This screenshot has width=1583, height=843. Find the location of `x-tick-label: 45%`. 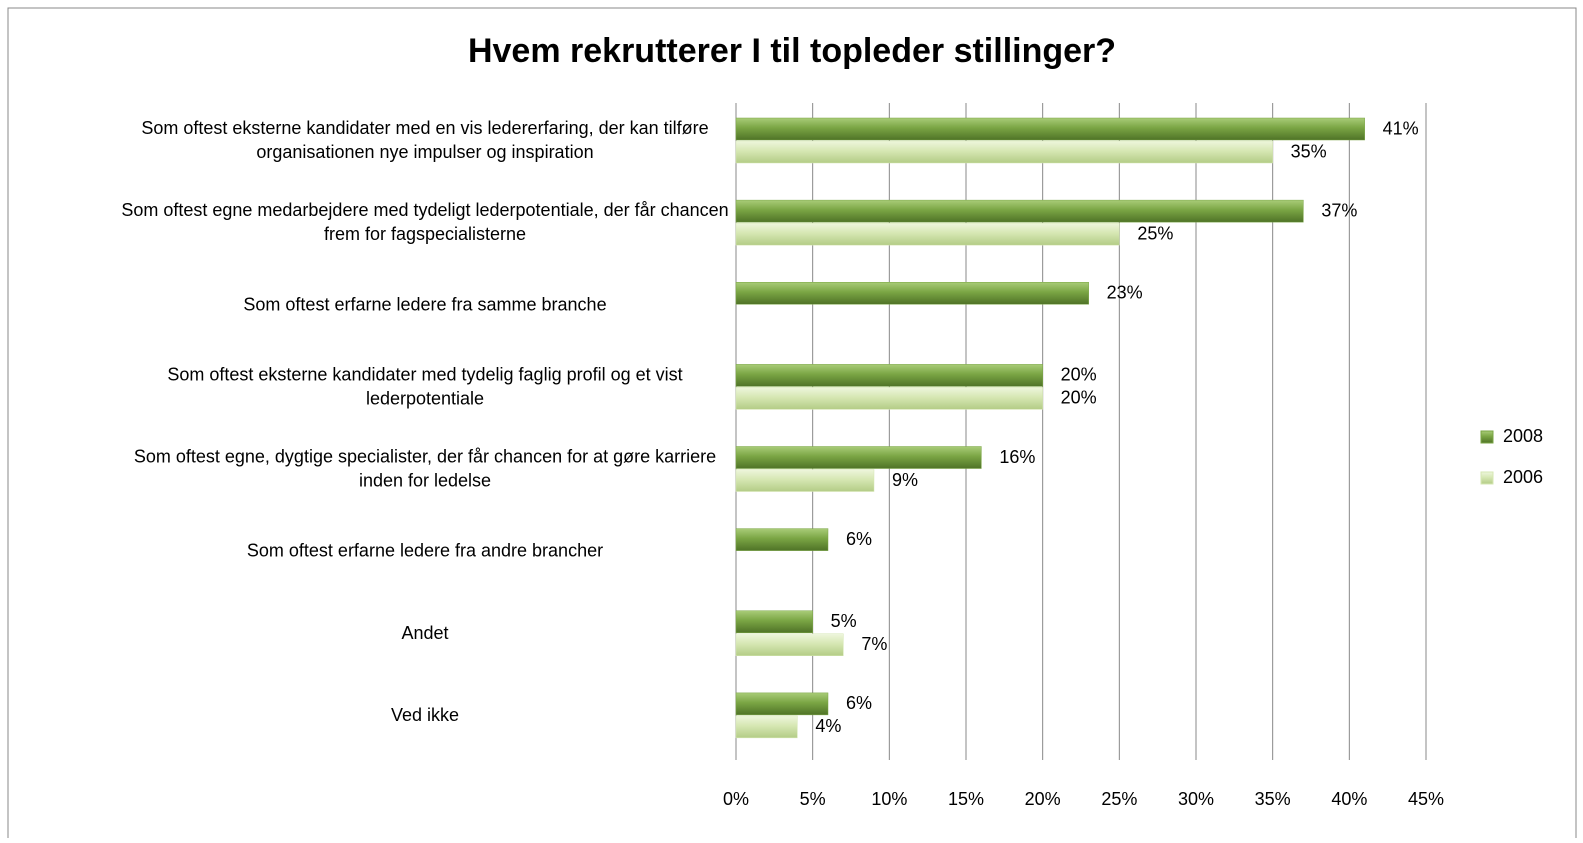

x-tick-label: 45% is located at coordinates (1426, 799).